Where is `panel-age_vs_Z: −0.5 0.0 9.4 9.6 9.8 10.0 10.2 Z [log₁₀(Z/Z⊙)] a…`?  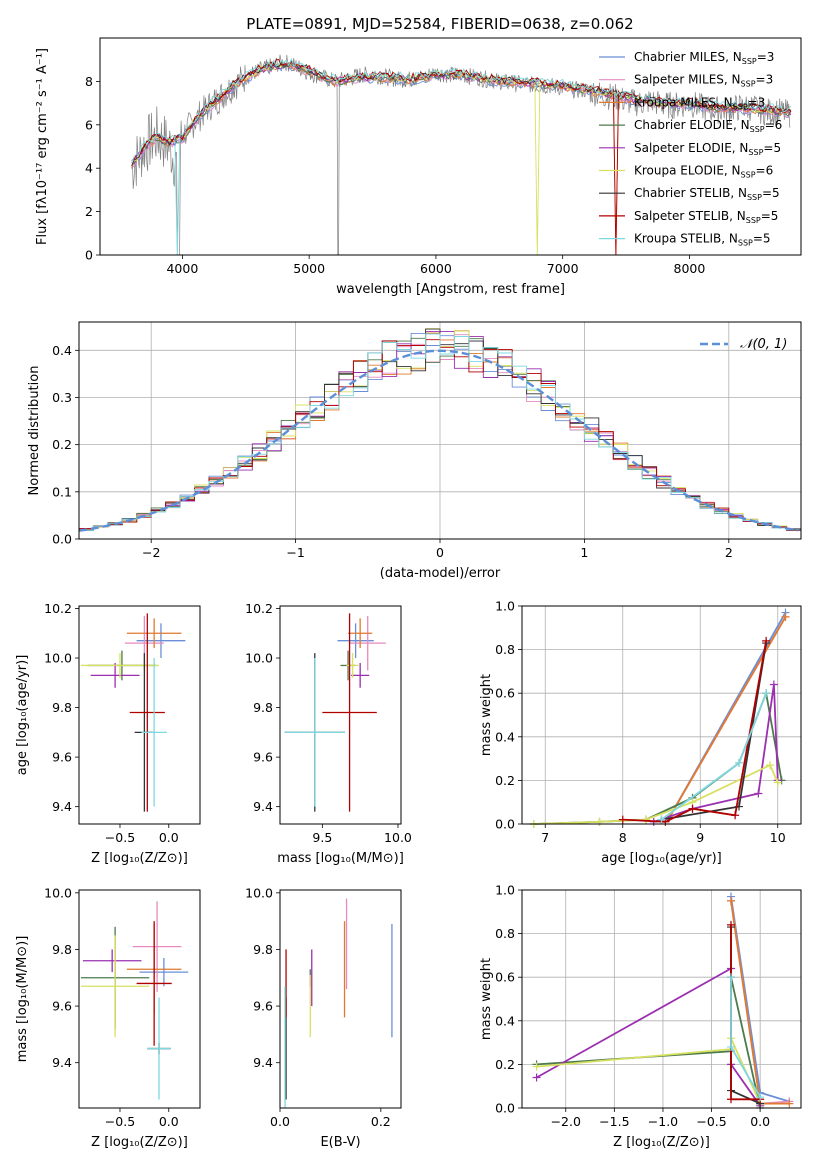
panel-age_vs_Z: −0.5 0.0 9.4 9.6 9.8 10.0 10.2 Z [log₁₀(Z/Z⊙)] a… is located at coordinates (108, 733).